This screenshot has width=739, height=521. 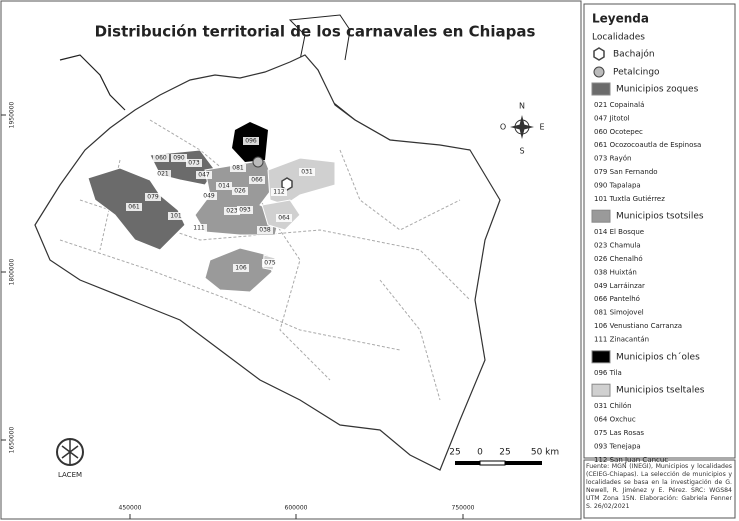 What do you see at coordinates (634, 54) in the screenshot?
I see `legend-locality: Bachajón` at bounding box center [634, 54].